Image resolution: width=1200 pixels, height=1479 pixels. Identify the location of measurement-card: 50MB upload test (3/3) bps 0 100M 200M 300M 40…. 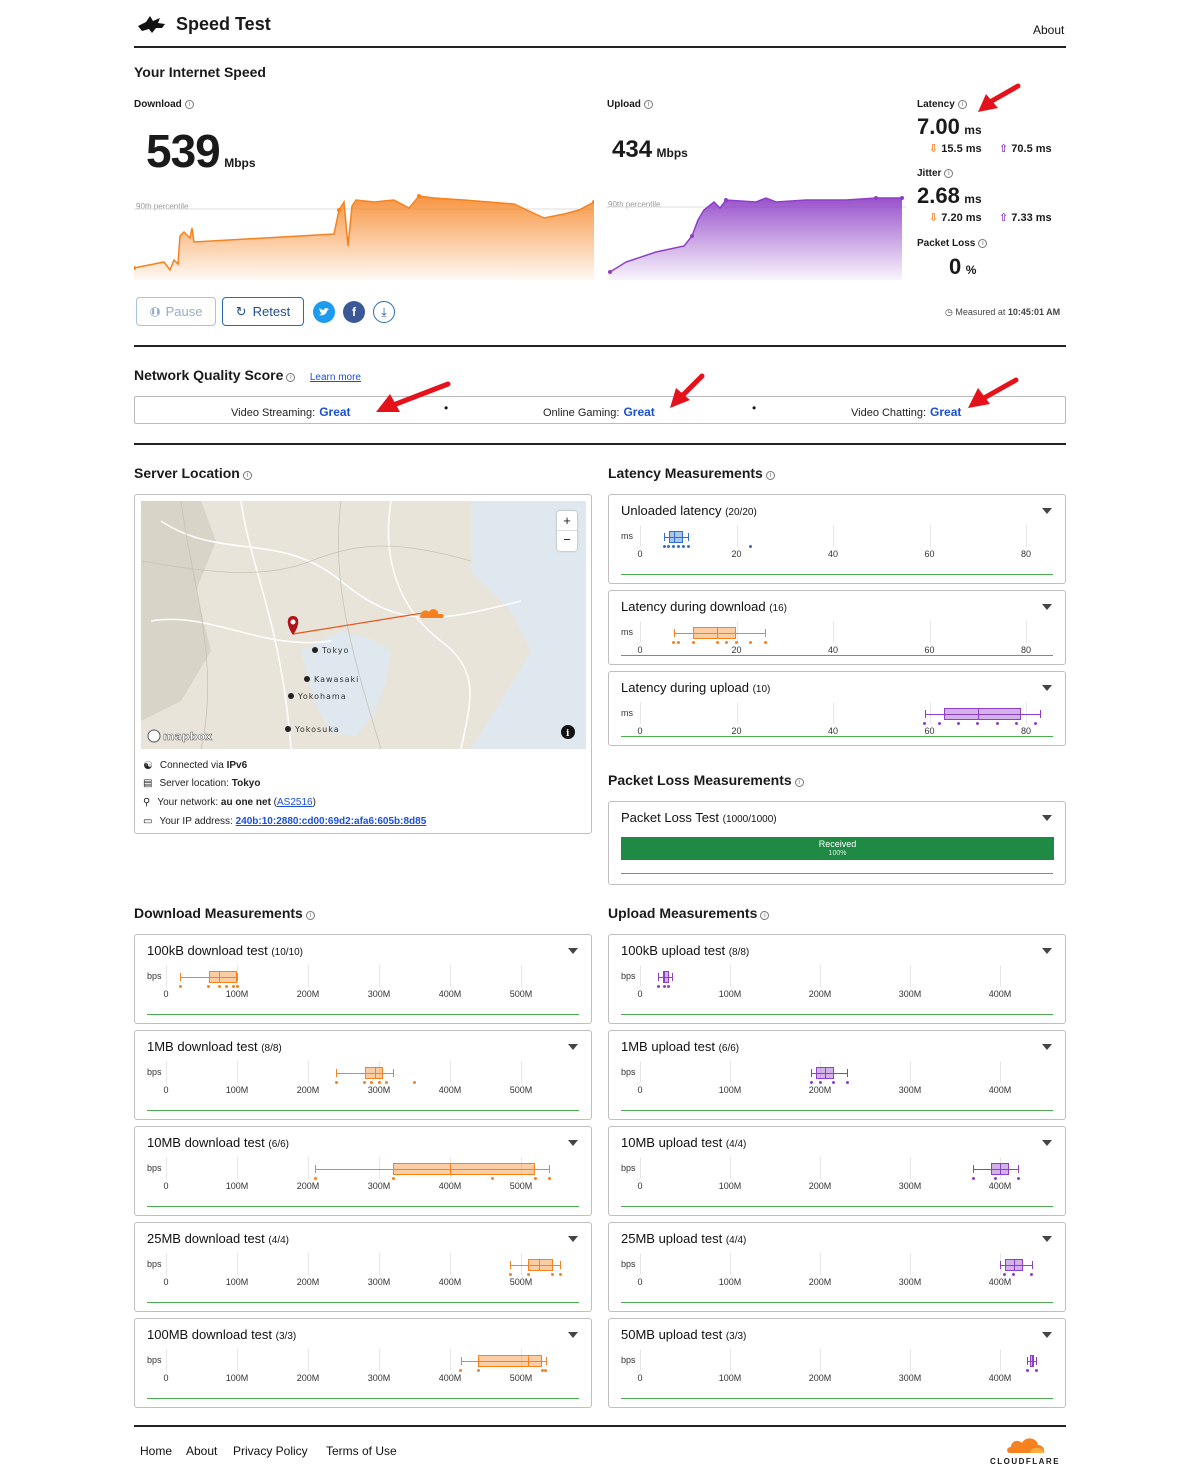
(837, 1363).